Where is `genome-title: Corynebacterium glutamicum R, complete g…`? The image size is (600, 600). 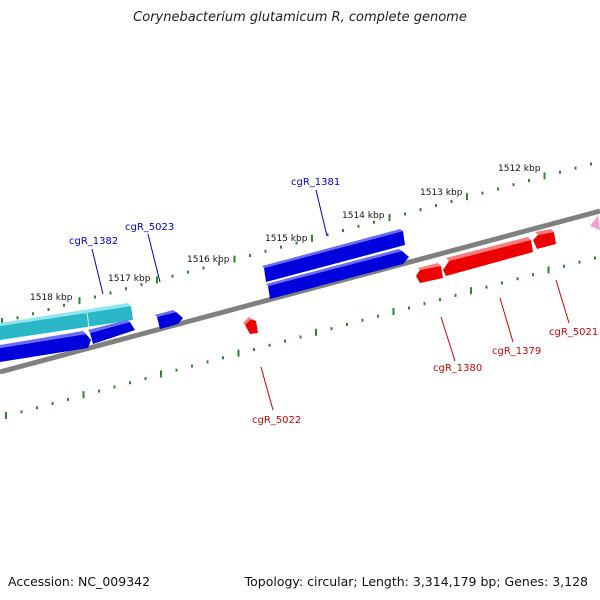 genome-title: Corynebacterium glutamicum R, complete g… is located at coordinates (300, 17).